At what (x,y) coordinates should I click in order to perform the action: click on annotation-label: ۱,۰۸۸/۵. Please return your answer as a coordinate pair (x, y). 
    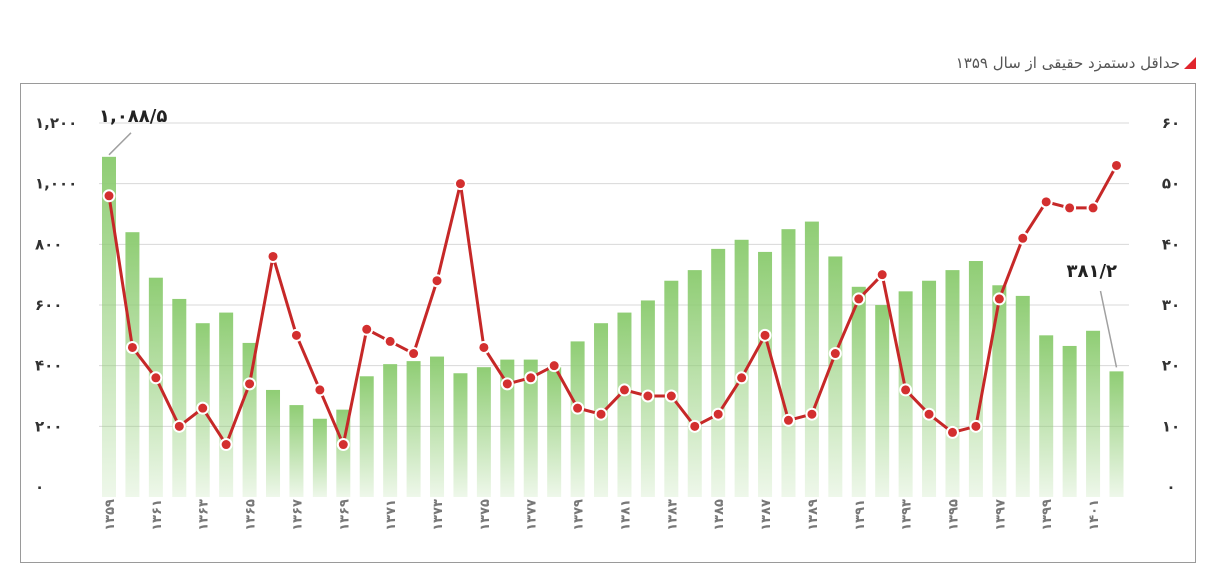
    Looking at the image, I should click on (133, 116).